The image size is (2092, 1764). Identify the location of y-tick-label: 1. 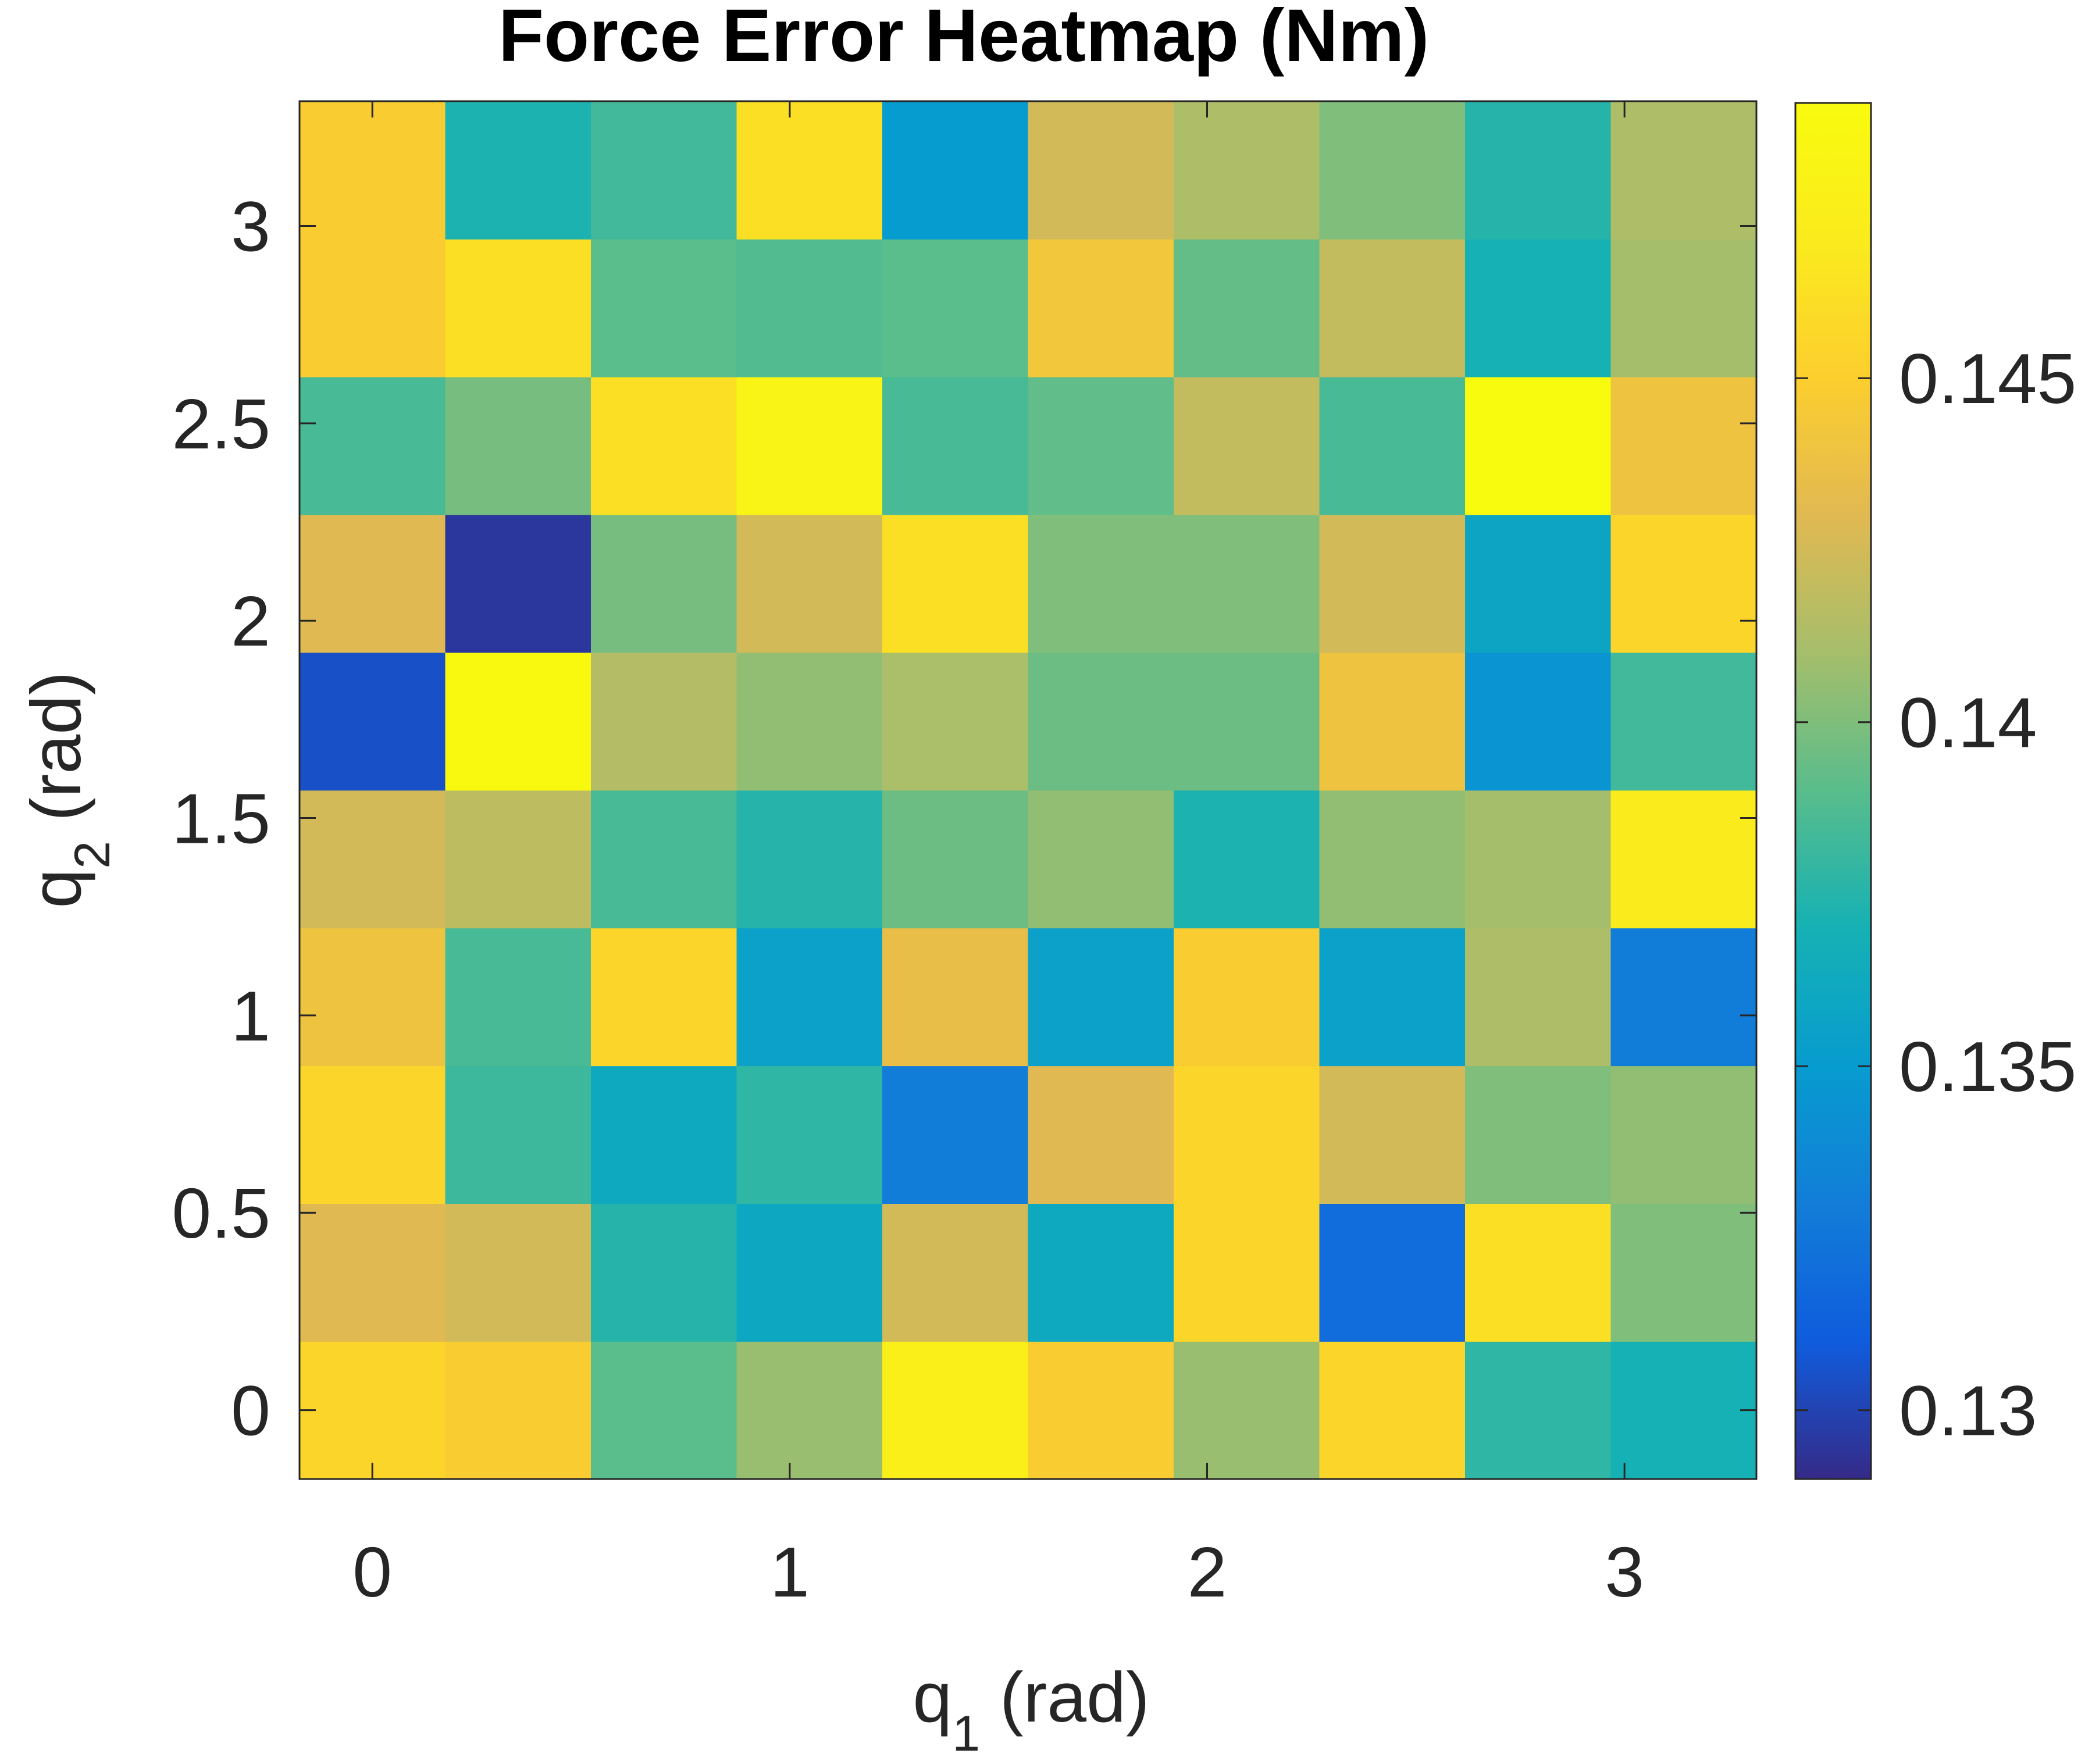
(250, 1016).